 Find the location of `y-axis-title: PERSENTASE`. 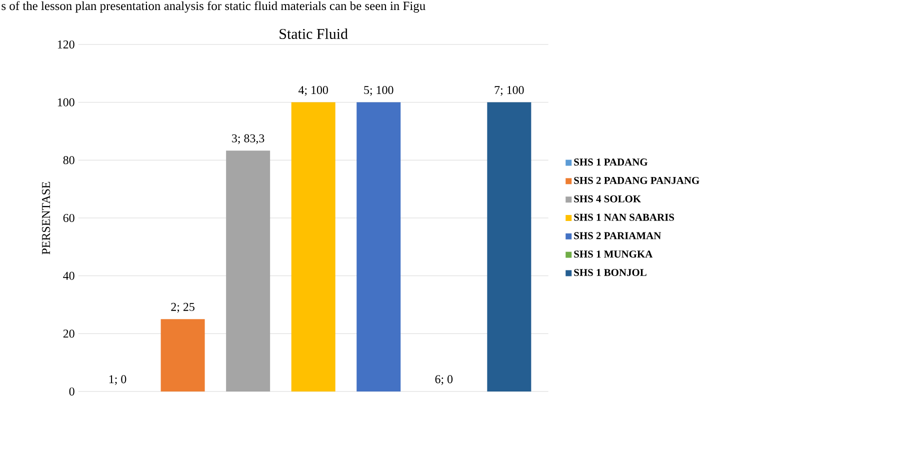

y-axis-title: PERSENTASE is located at coordinates (46, 218).